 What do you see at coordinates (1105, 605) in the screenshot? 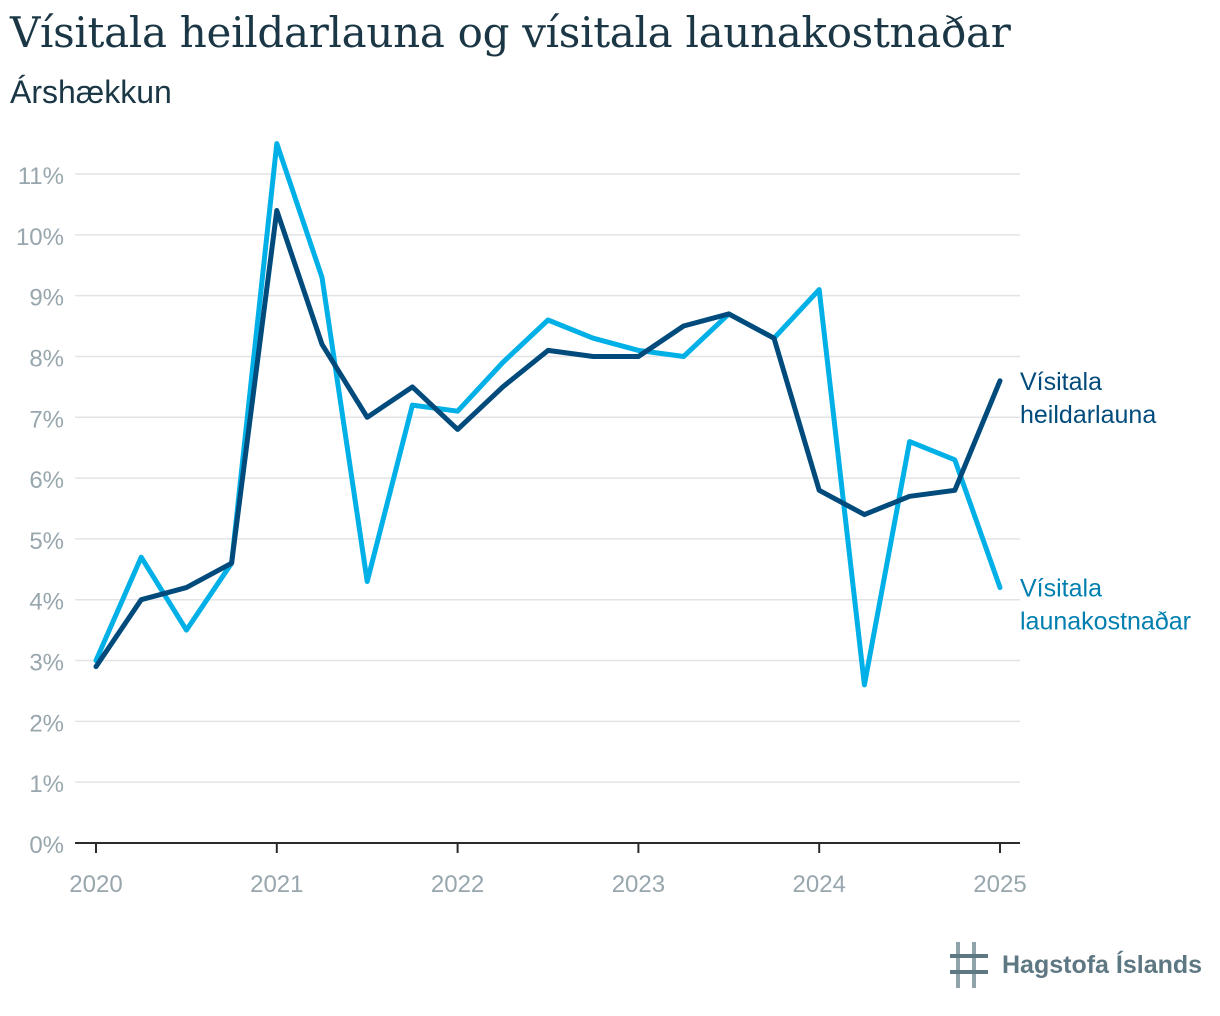
I see `series-label: Vísitala launakostnaðar` at bounding box center [1105, 605].